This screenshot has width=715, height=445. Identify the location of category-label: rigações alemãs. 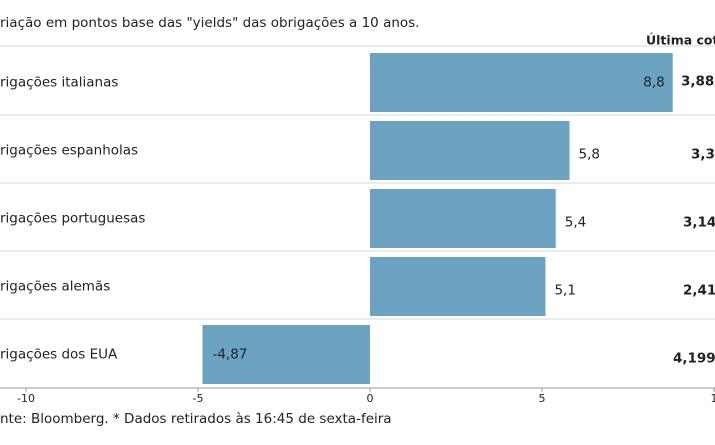
(55, 287).